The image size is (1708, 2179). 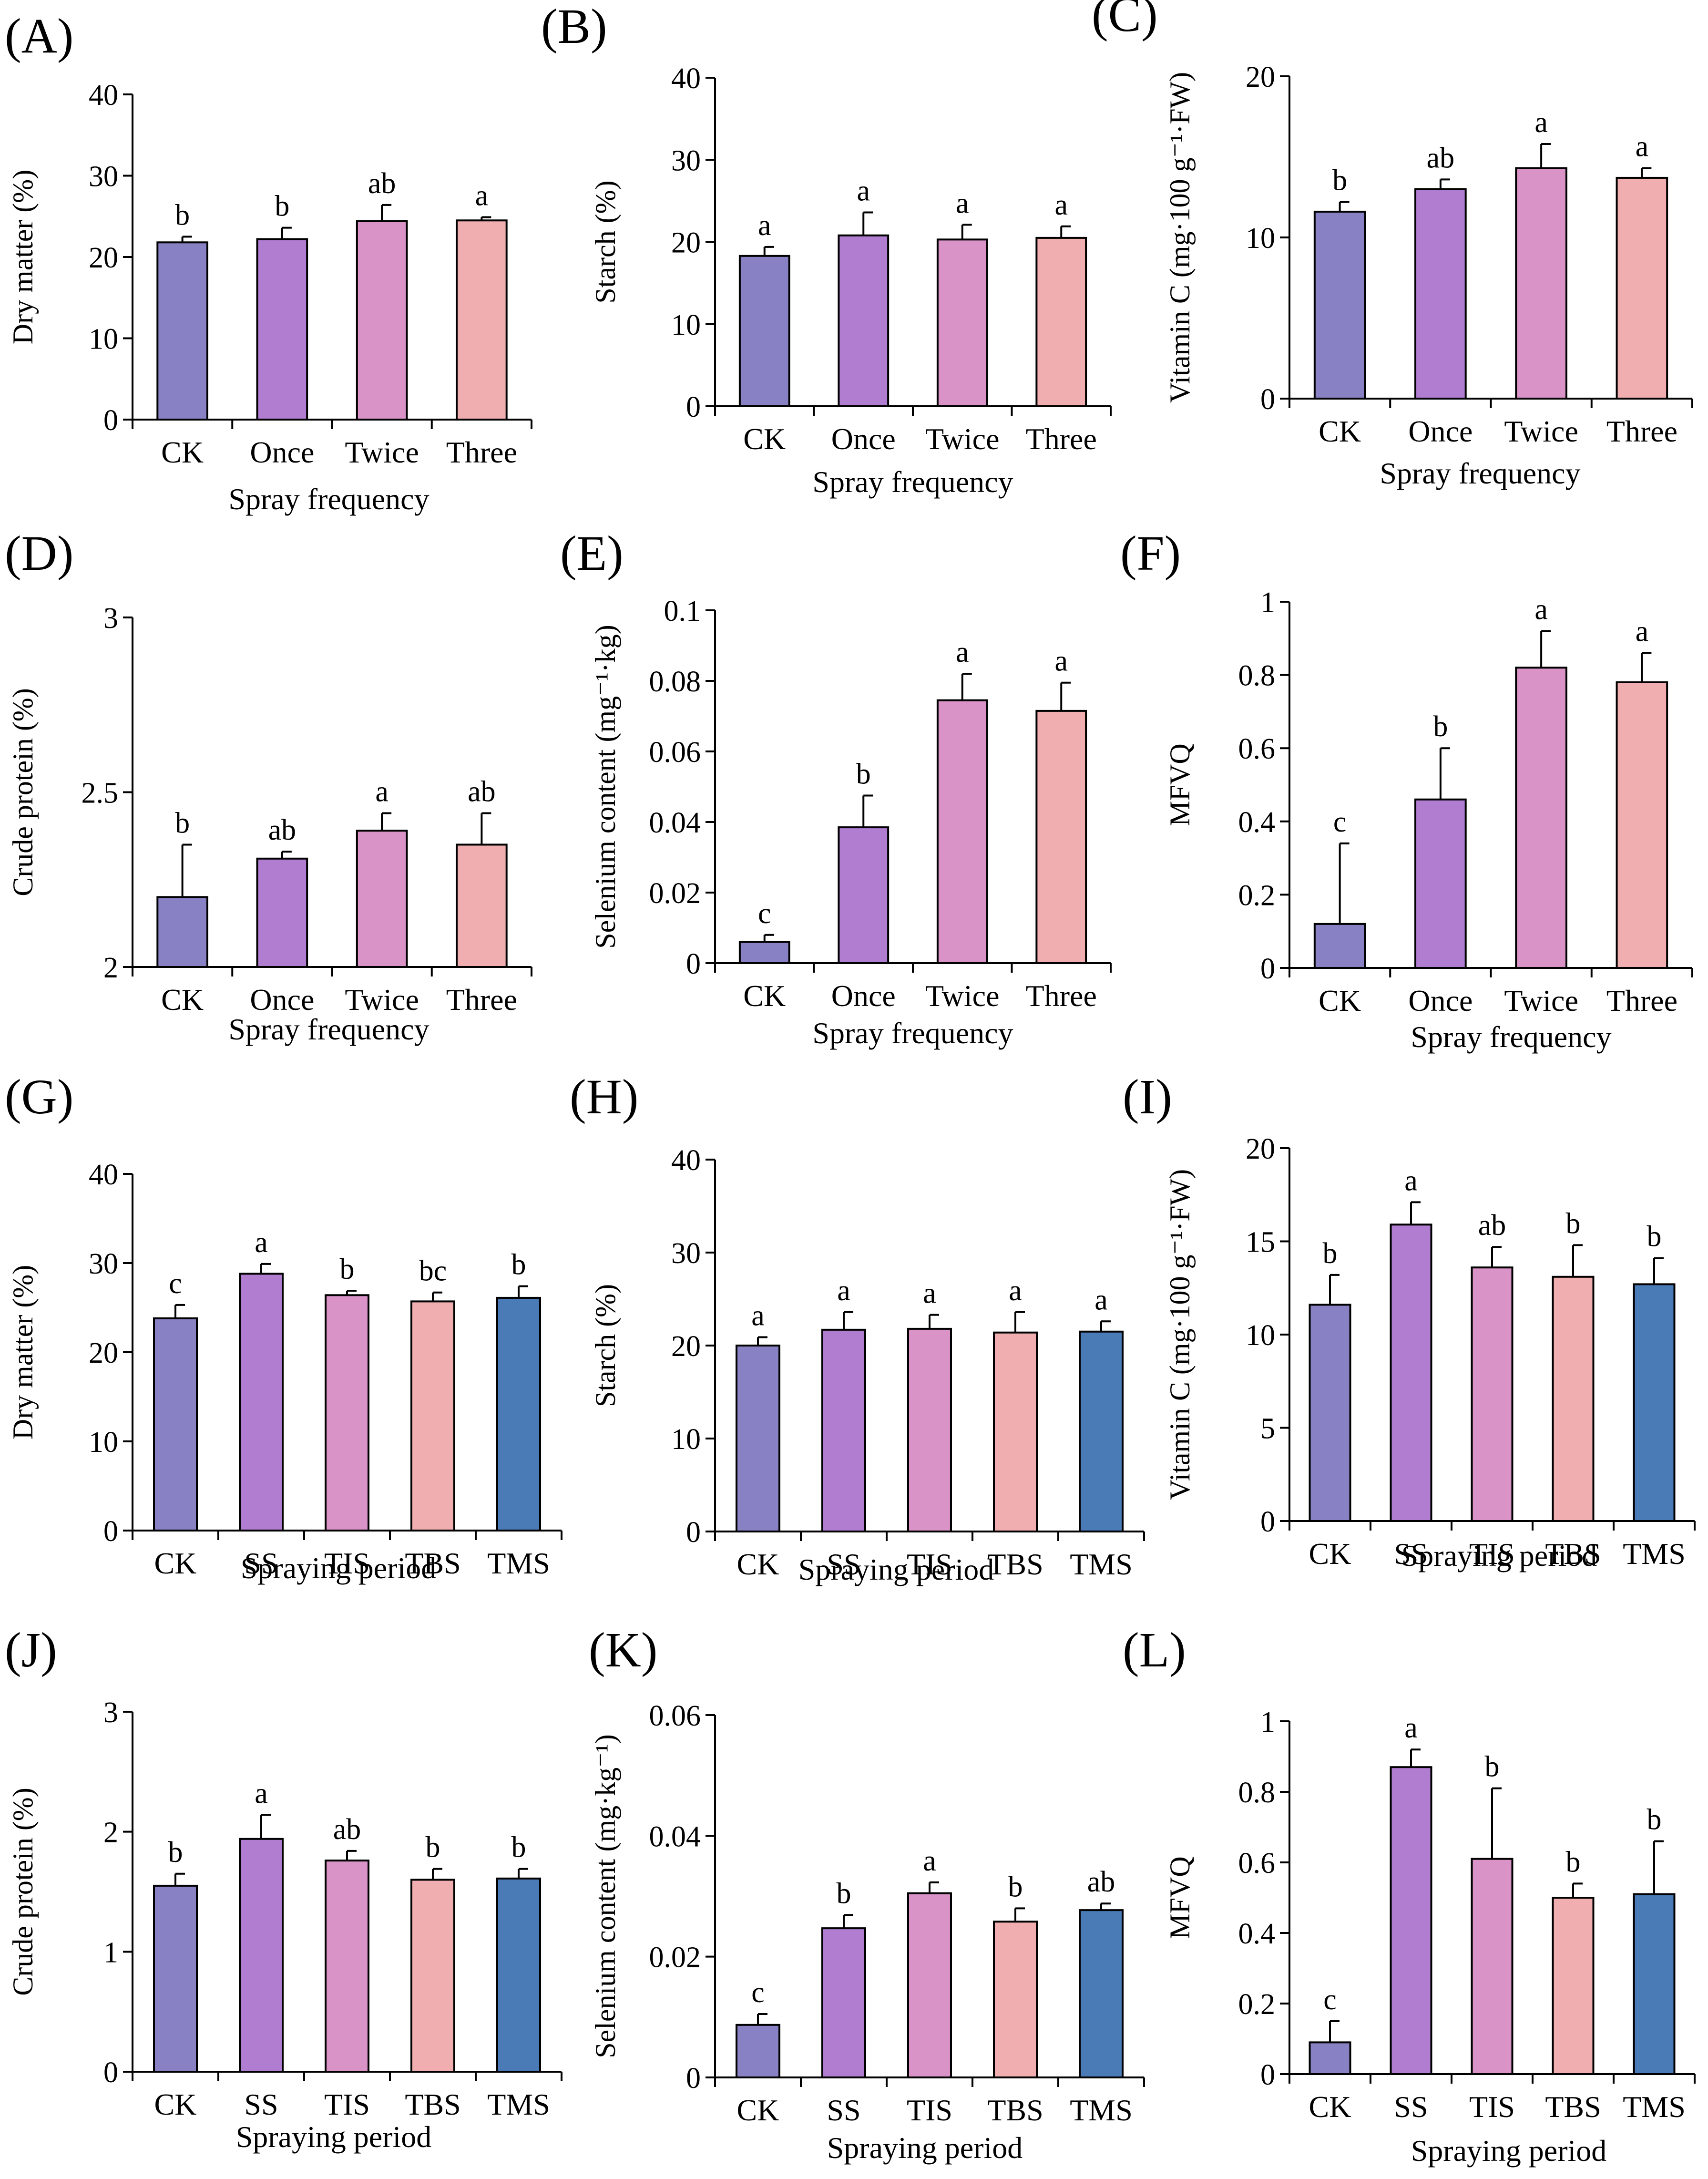 I want to click on panel-label: (E), so click(x=592, y=553).